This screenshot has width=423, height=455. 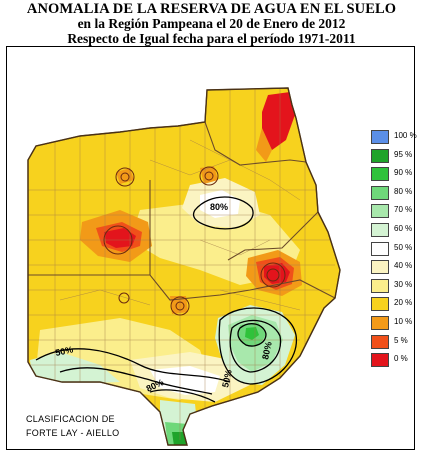 I want to click on zone-90pct, so click(x=252, y=333).